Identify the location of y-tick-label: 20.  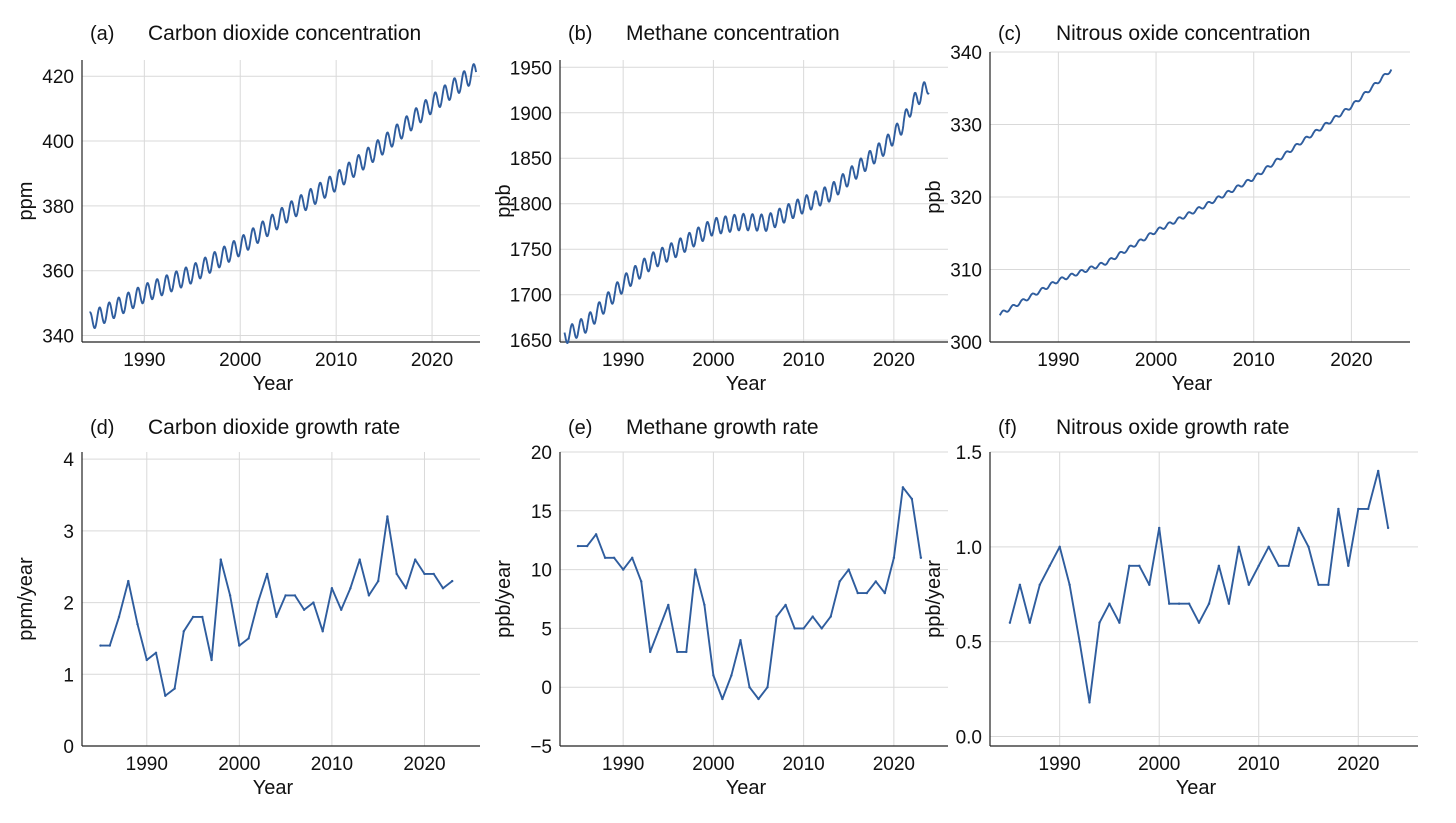
(541, 453).